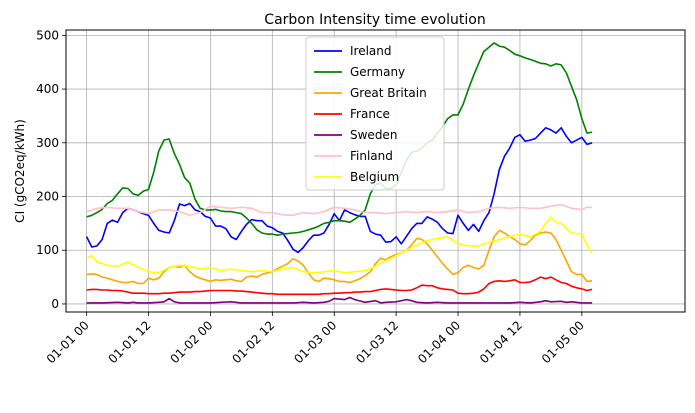 The width and height of the screenshot is (695, 413). I want to click on series-line-sweden, so click(339, 300).